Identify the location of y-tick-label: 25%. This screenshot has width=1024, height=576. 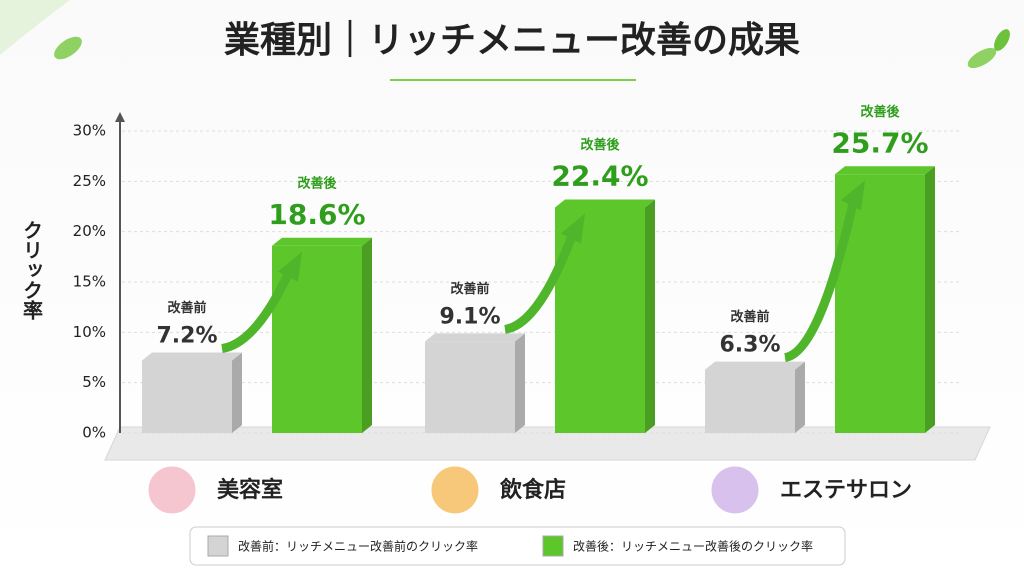
(89, 181).